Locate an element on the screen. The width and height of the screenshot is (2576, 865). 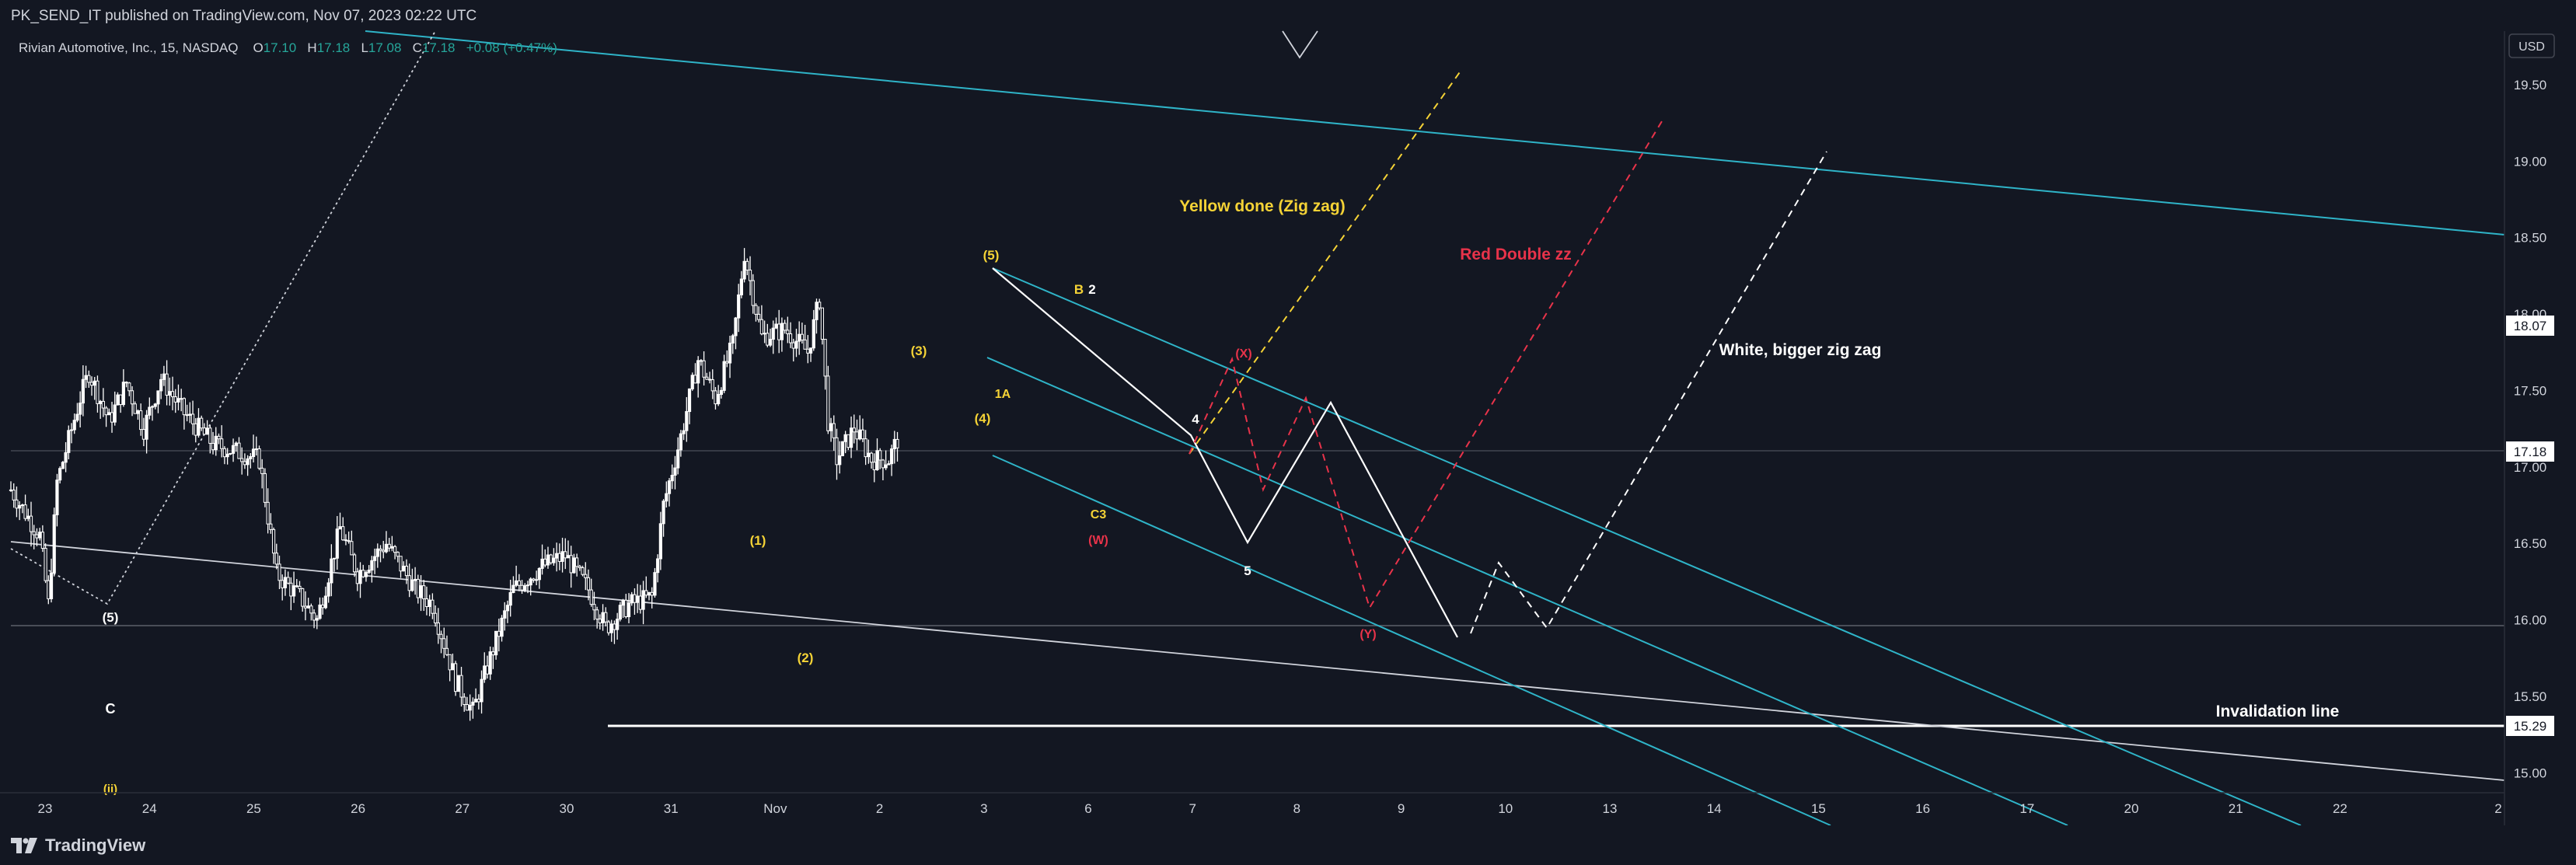
currency-box is located at coordinates (2532, 45).